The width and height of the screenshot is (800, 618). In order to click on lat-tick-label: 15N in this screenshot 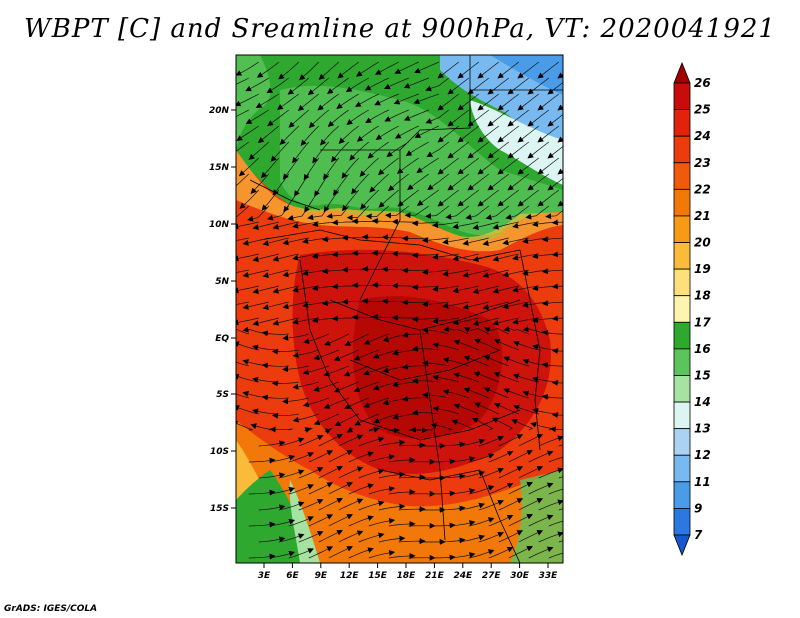, I will do `click(219, 168)`.